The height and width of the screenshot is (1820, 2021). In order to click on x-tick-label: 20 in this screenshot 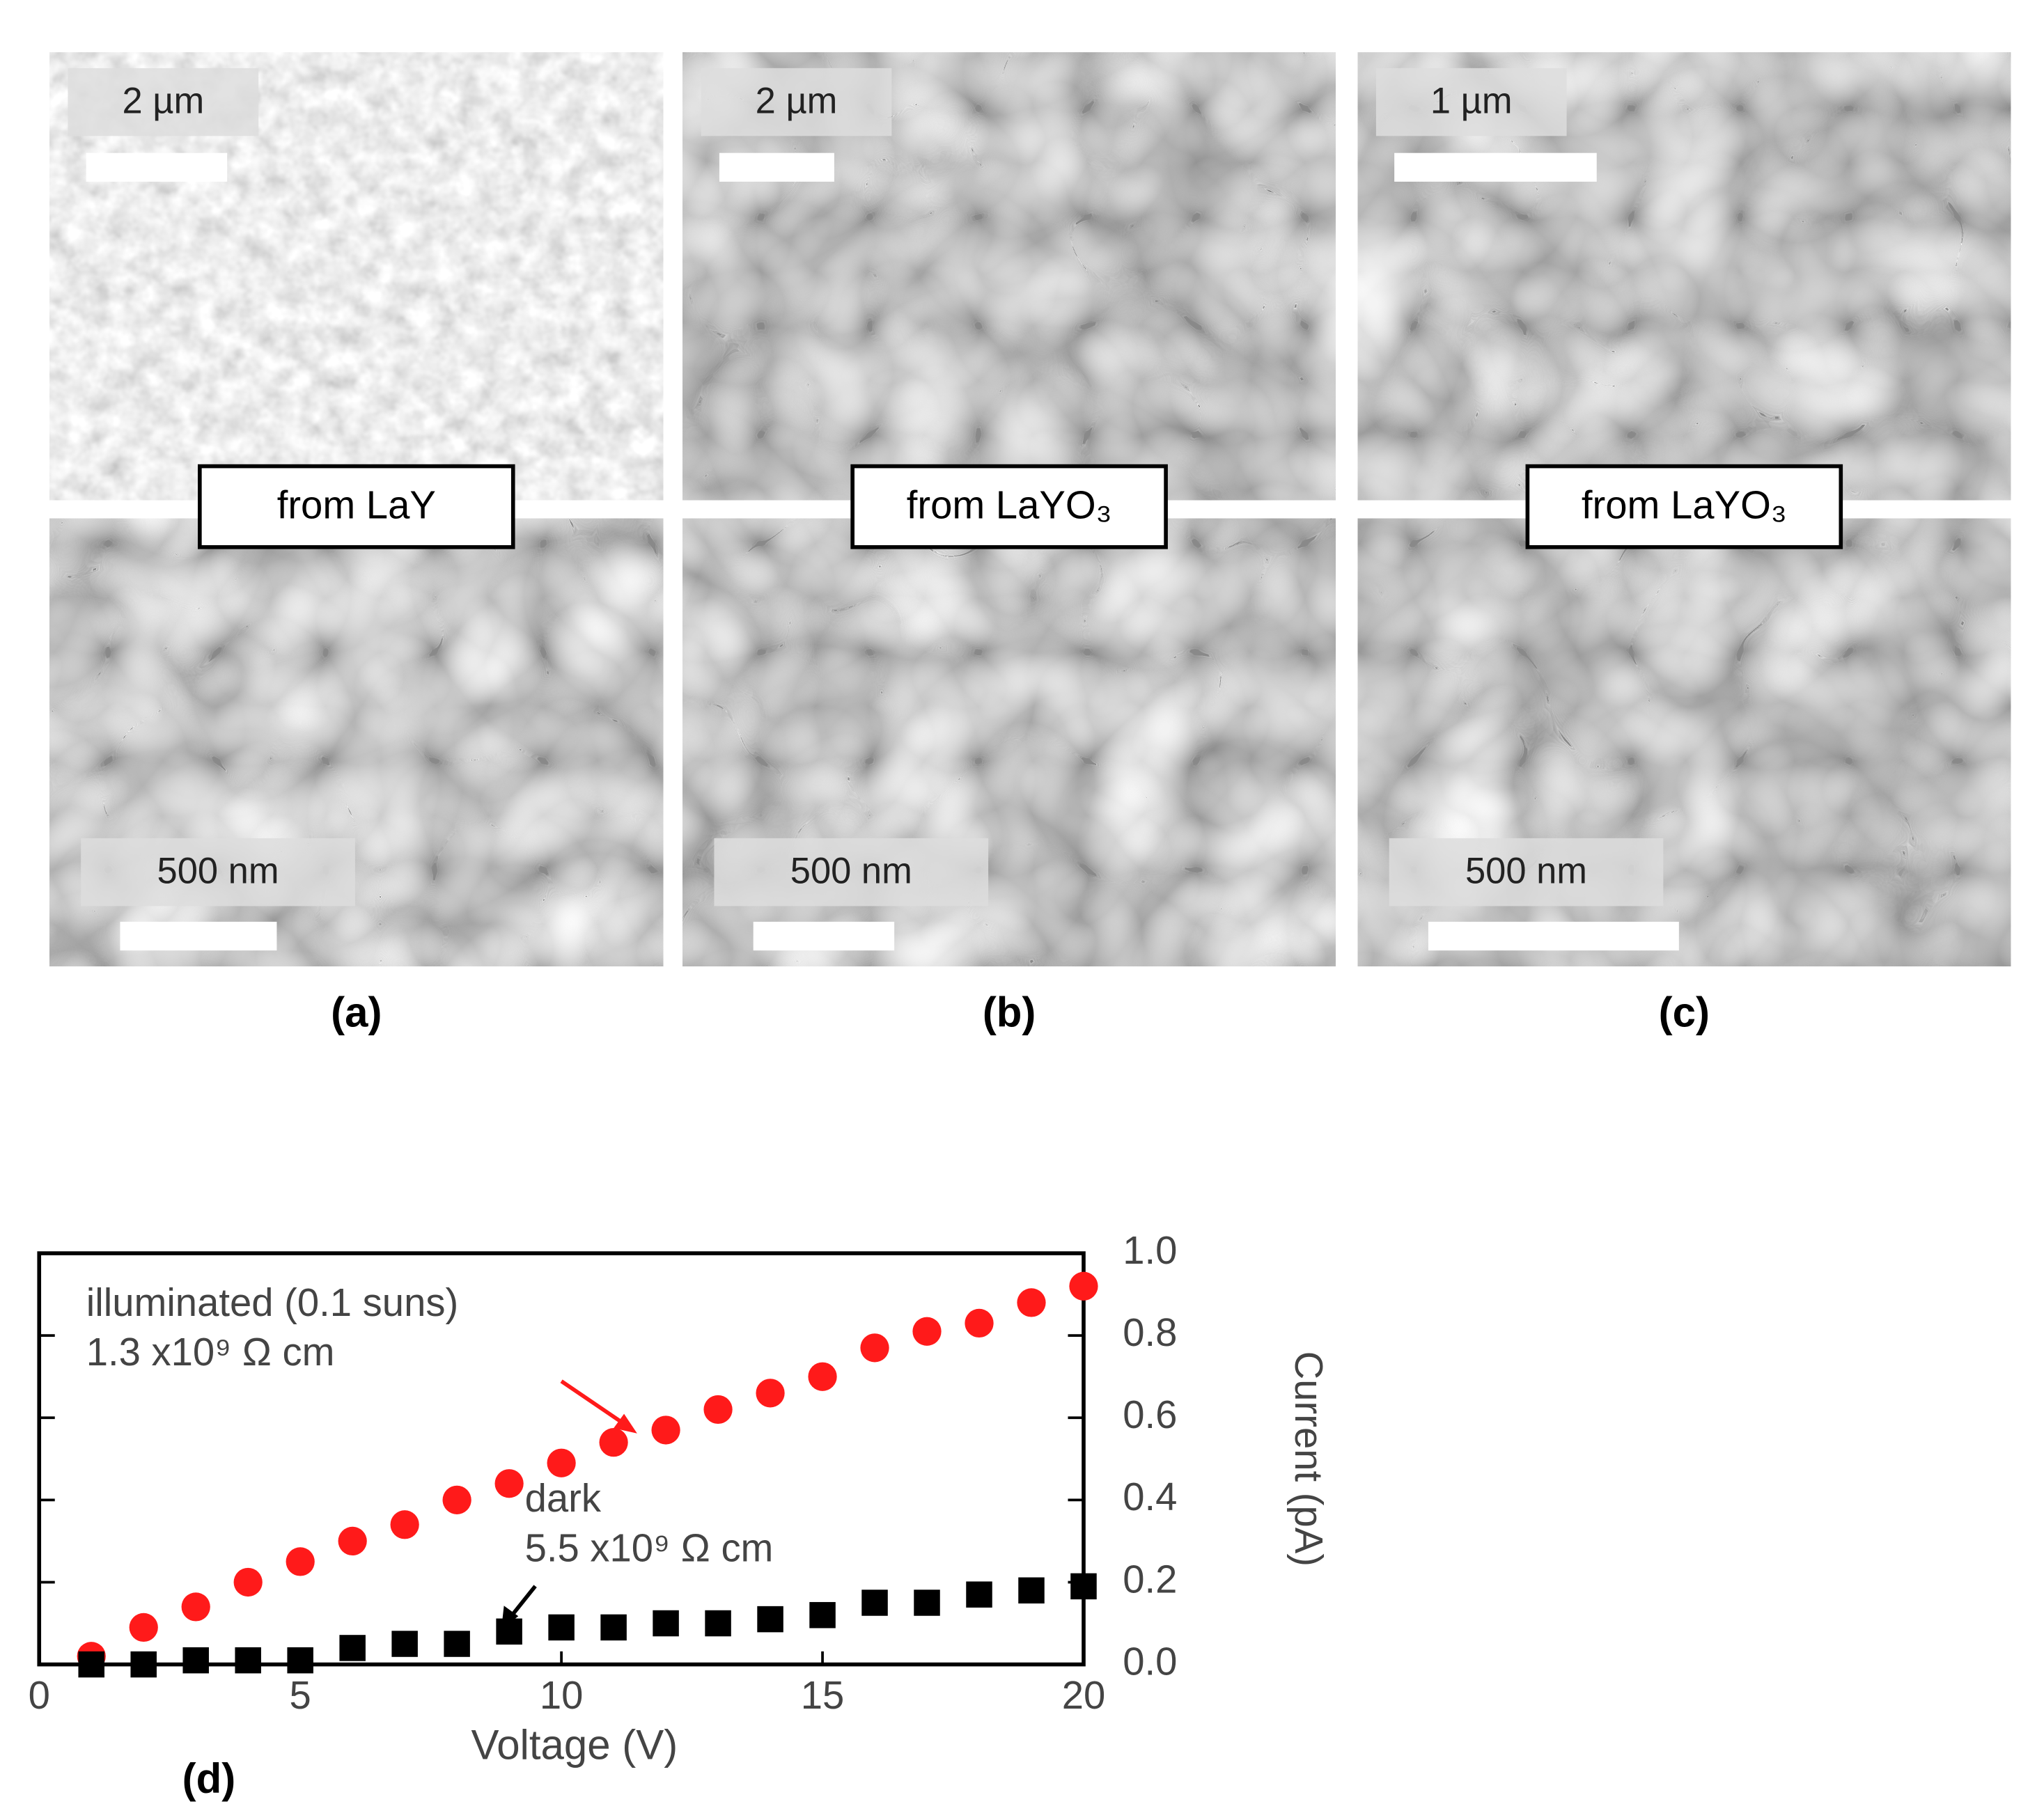, I will do `click(1084, 1695)`.